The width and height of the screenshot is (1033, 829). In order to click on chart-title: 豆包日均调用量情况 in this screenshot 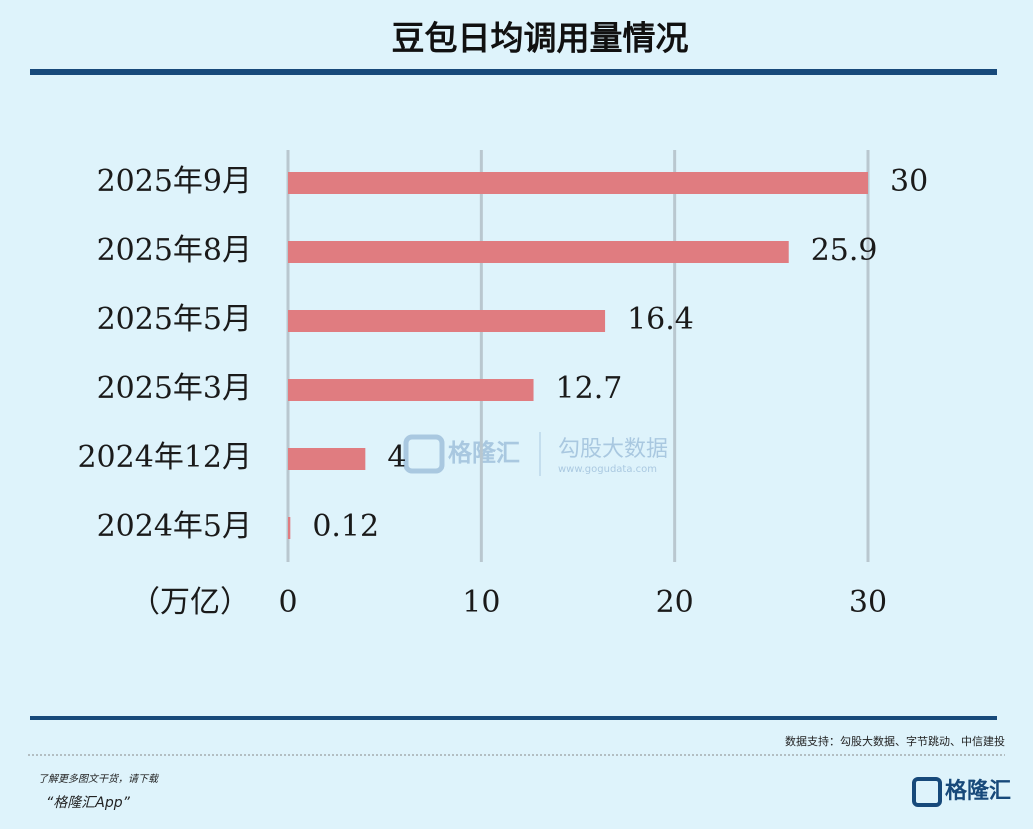, I will do `click(540, 38)`.